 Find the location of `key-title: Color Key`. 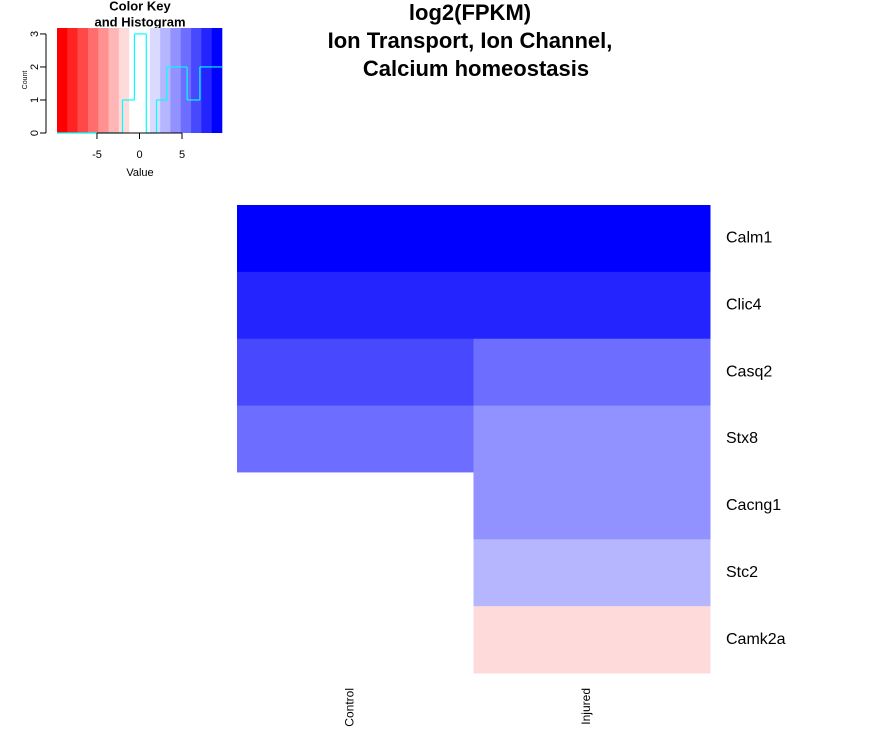

key-title: Color Key is located at coordinates (140, 6).